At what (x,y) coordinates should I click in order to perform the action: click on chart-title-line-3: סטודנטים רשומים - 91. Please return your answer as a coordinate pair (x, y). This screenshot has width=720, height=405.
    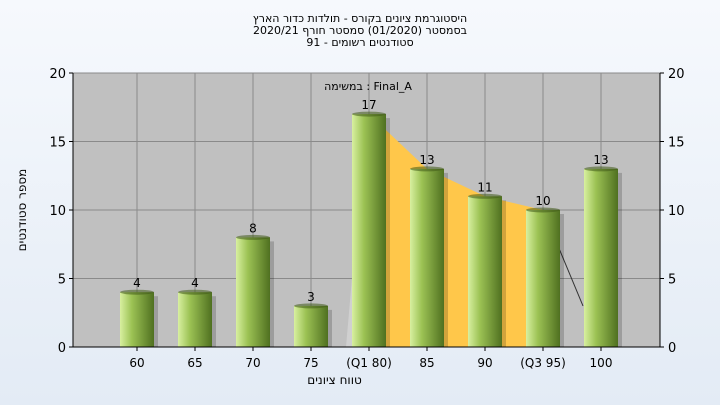
    Looking at the image, I should click on (360, 42).